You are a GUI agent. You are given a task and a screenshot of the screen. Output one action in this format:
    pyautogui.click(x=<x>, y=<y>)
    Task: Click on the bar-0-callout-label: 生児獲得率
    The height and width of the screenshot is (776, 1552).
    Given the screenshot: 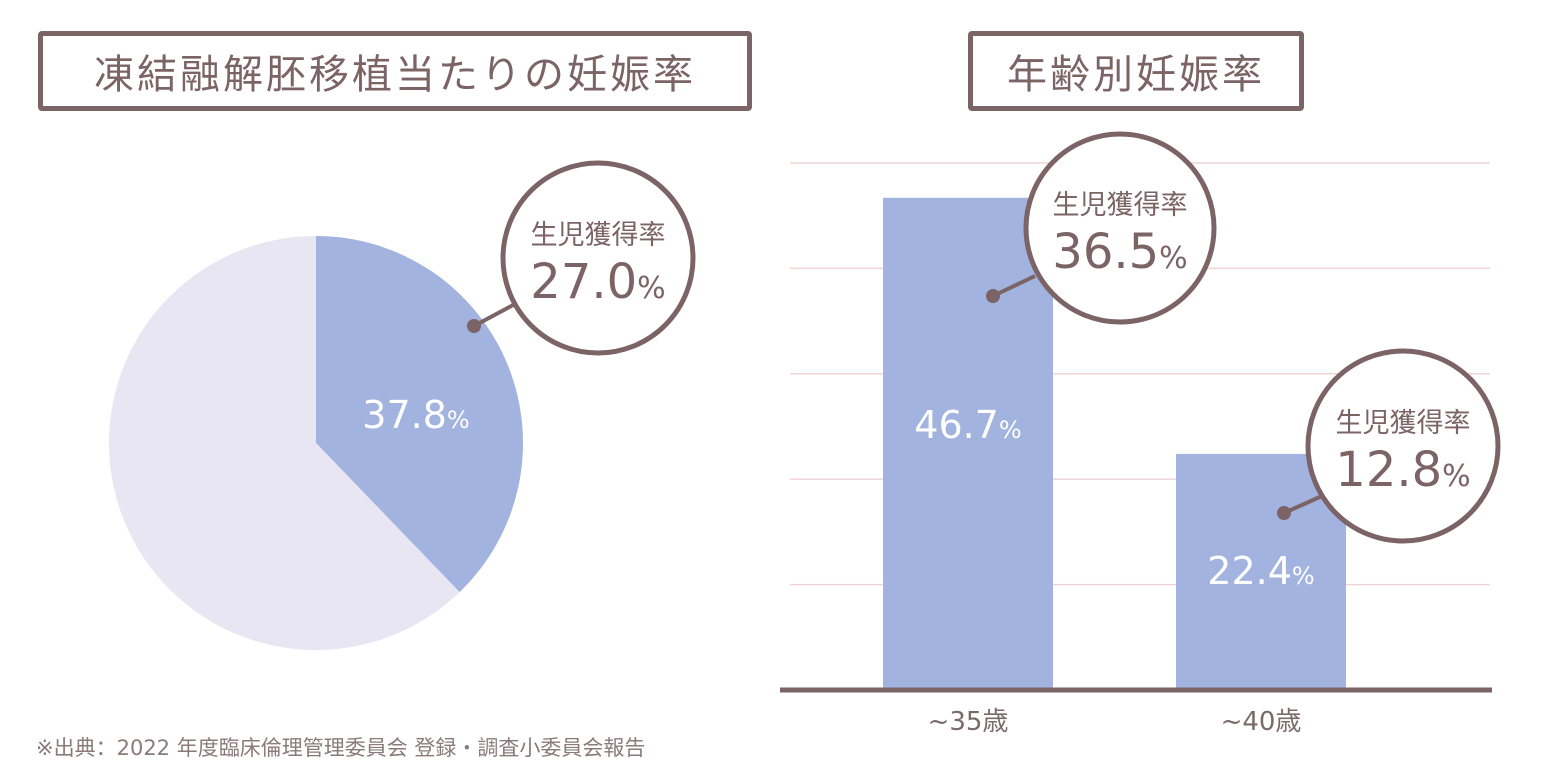 What is the action you would take?
    pyautogui.click(x=1120, y=205)
    